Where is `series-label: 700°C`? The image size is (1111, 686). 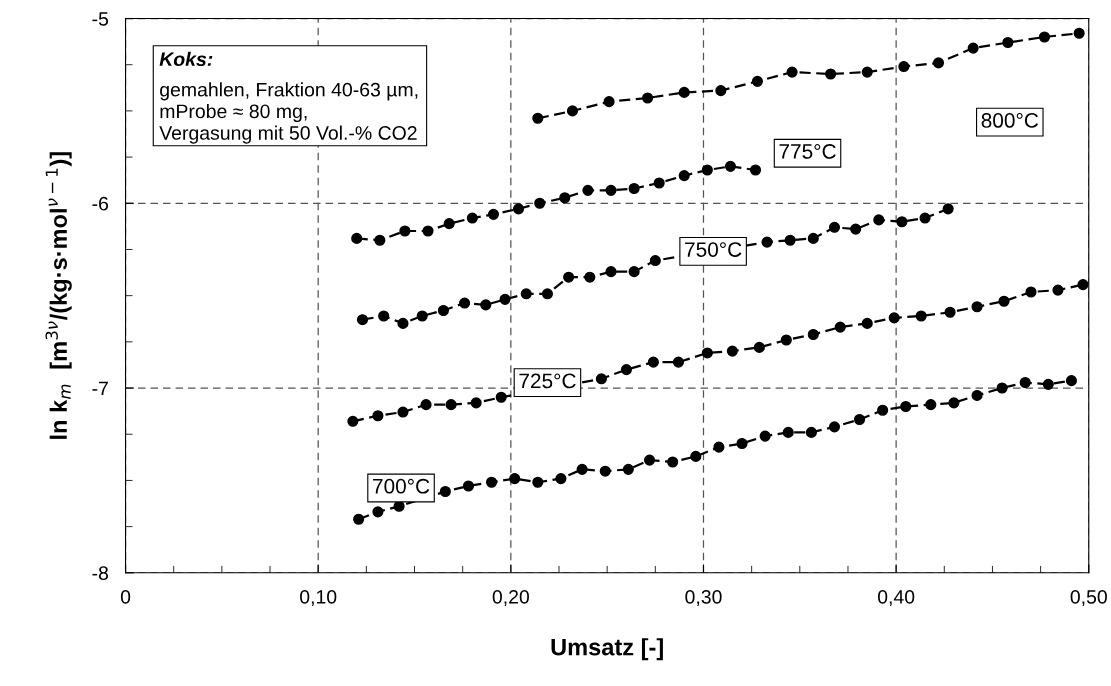 series-label: 700°C is located at coordinates (401, 486).